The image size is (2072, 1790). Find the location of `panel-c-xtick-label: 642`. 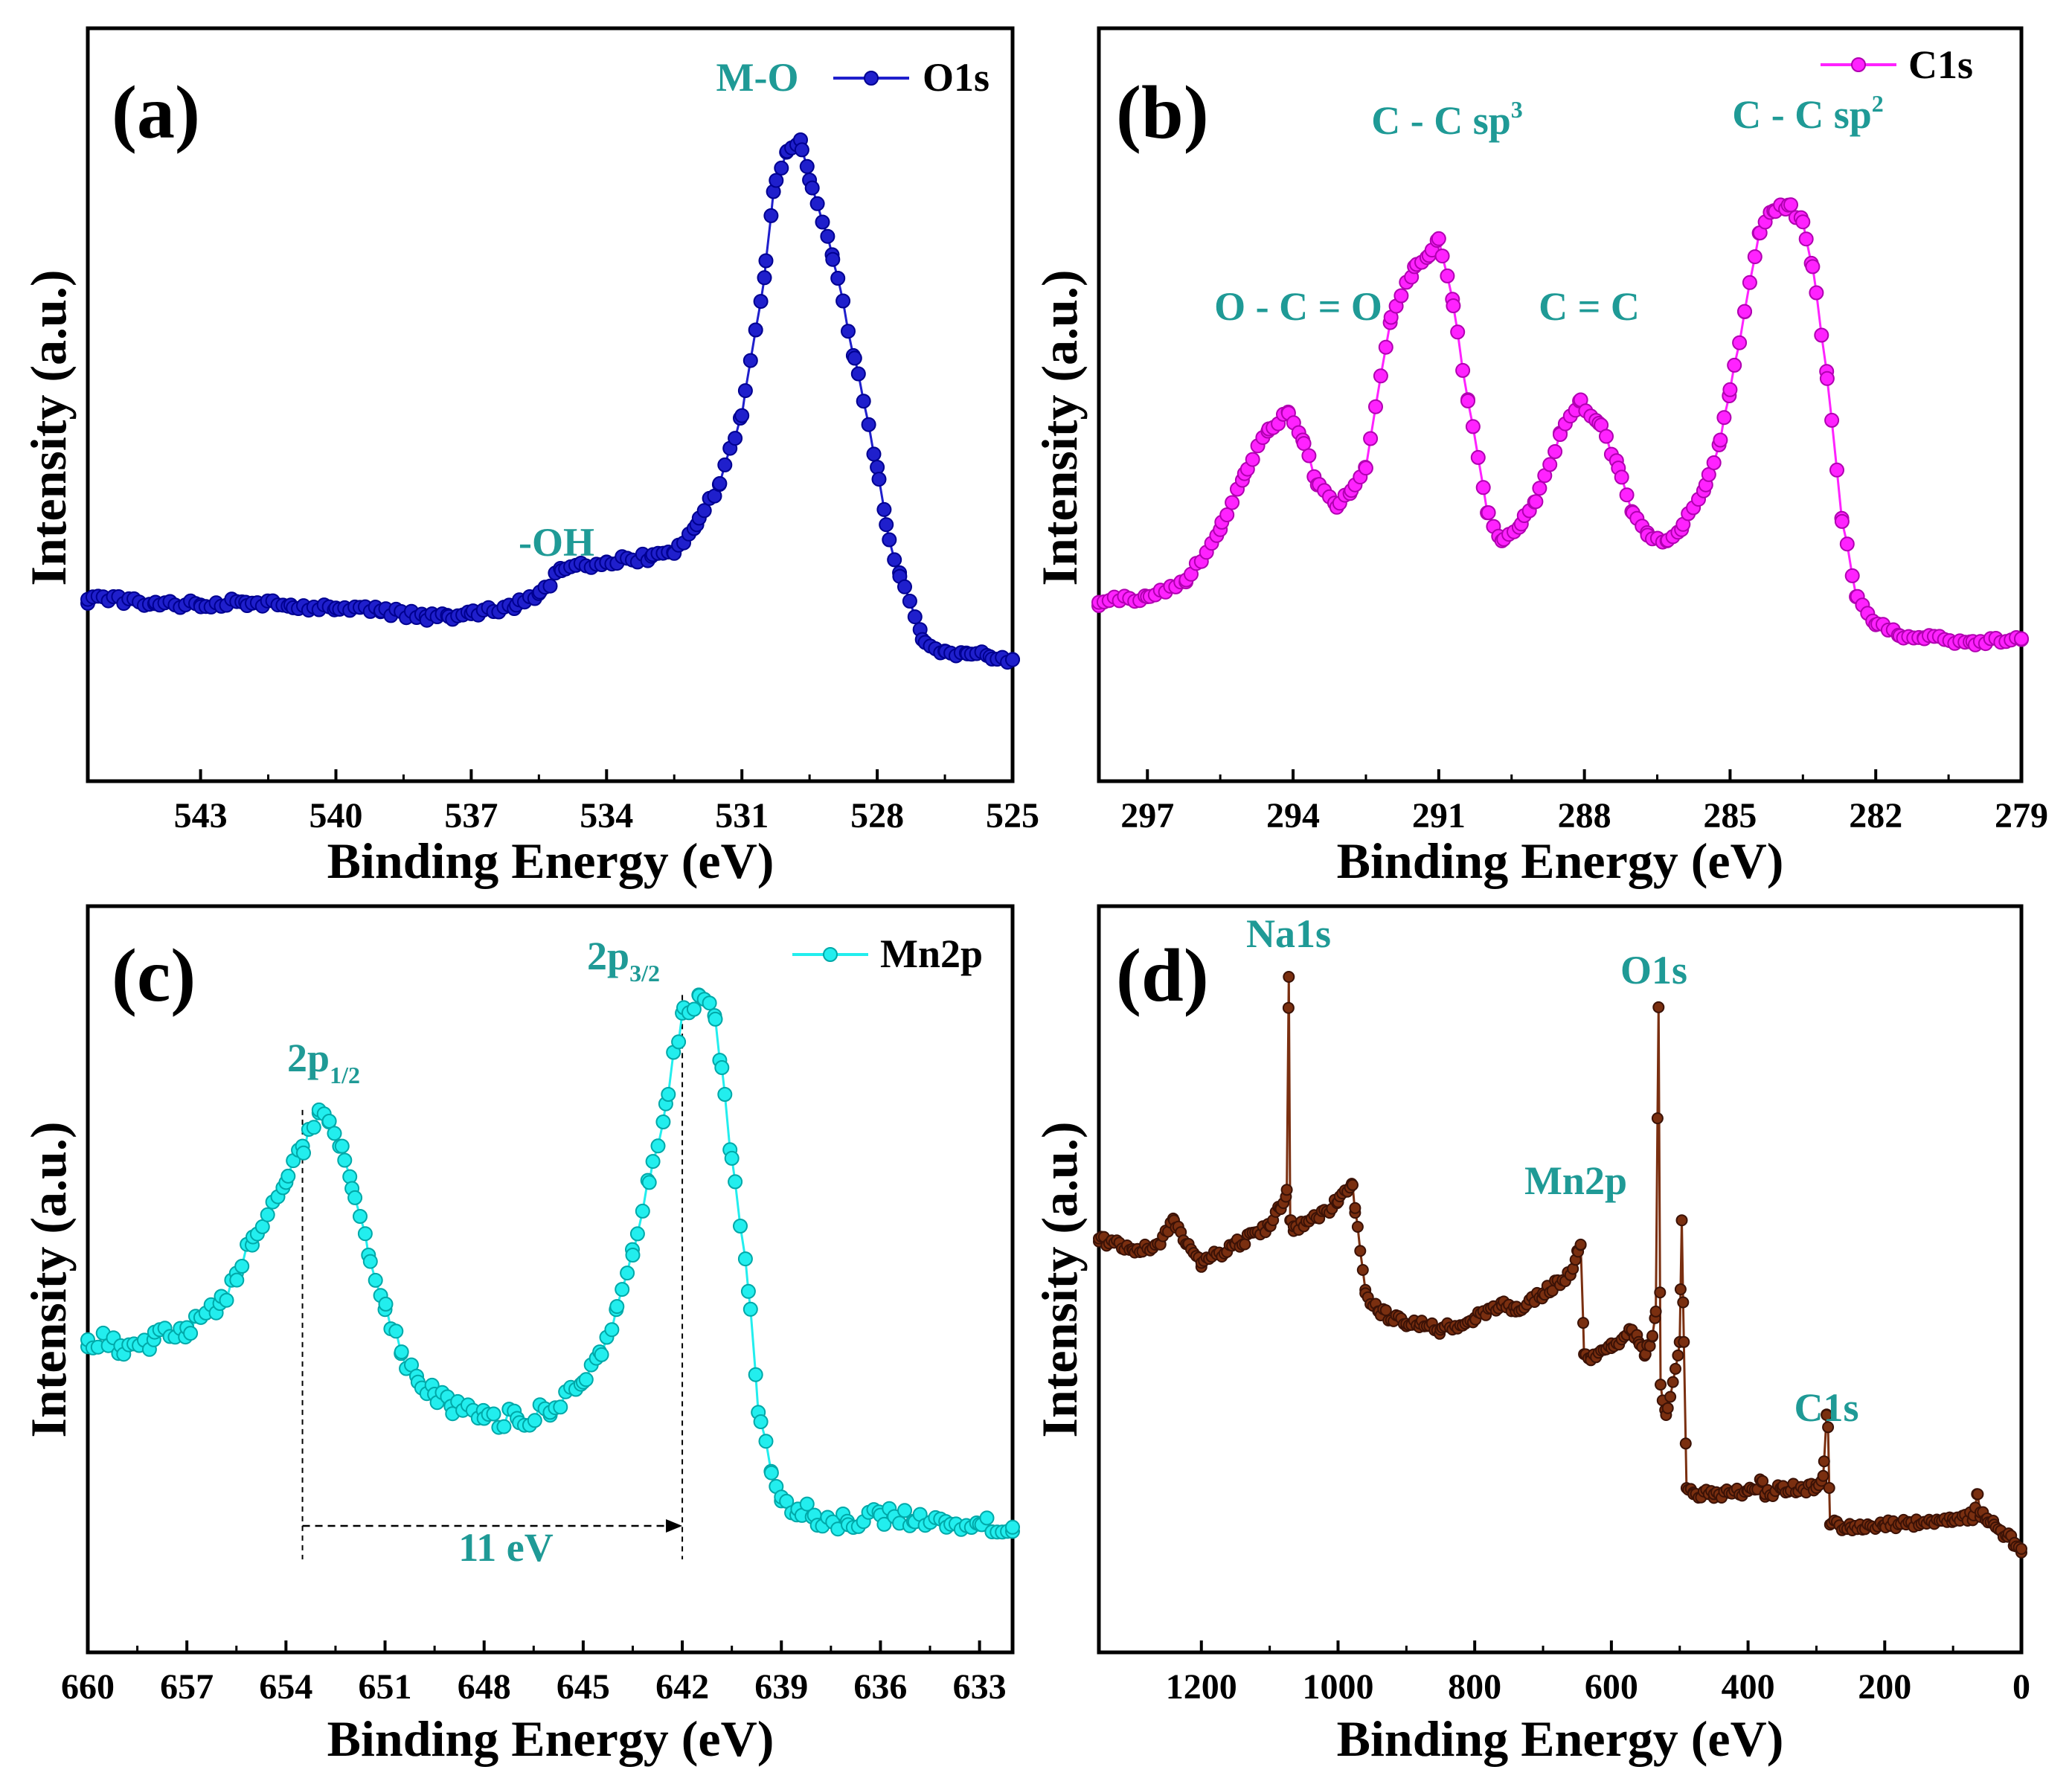

panel-c-xtick-label: 642 is located at coordinates (682, 1687).